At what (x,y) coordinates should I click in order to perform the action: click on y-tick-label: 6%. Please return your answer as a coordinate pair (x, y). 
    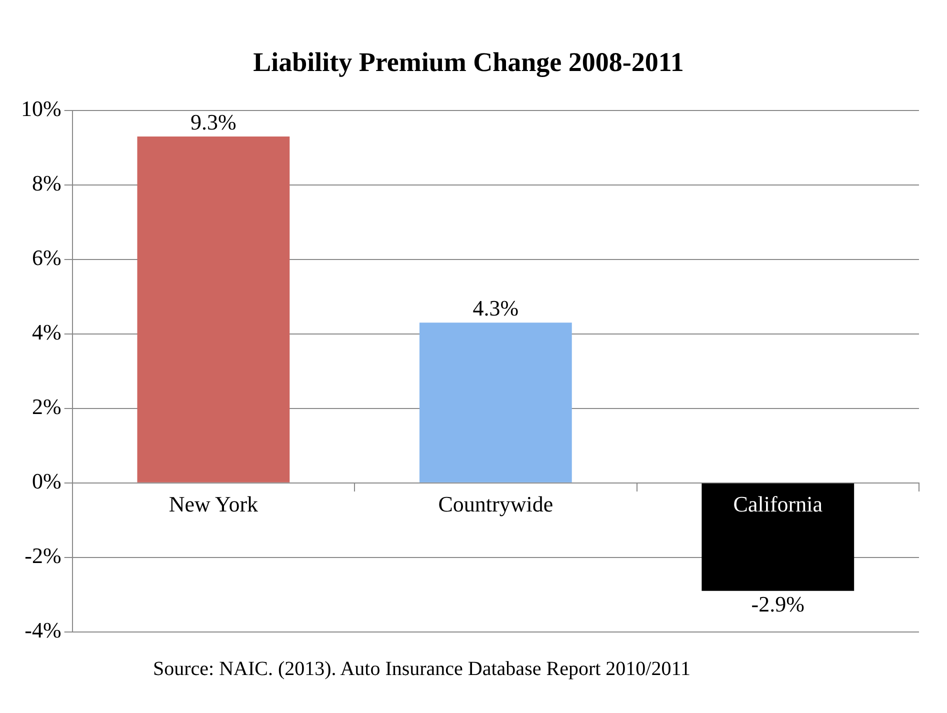
    Looking at the image, I should click on (47, 257).